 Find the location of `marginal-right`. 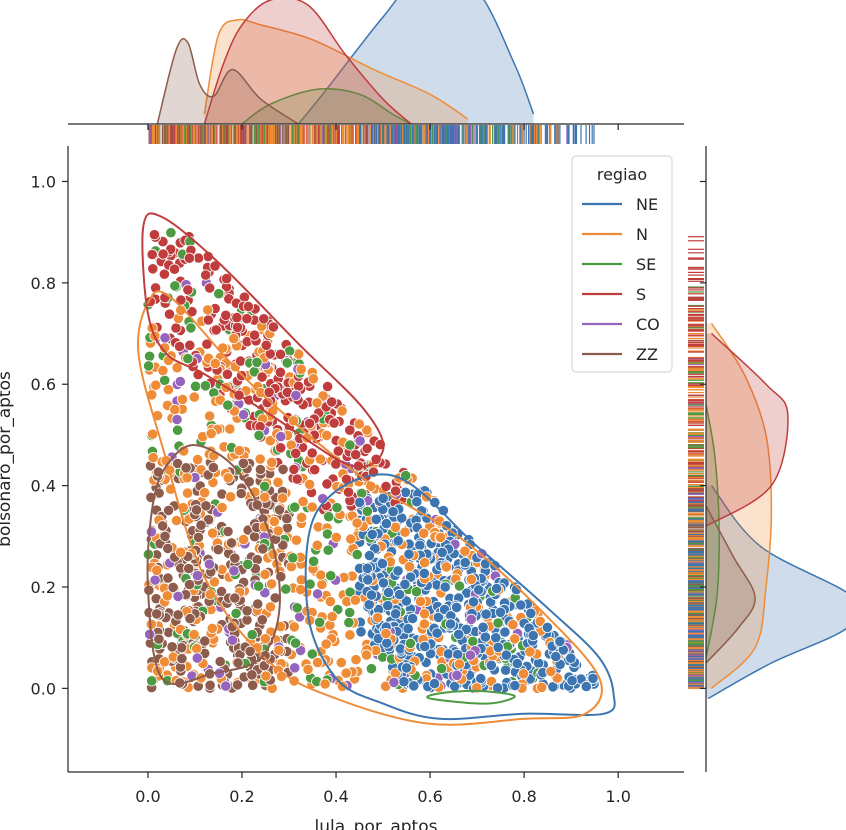

marginal-right is located at coordinates (776, 511).